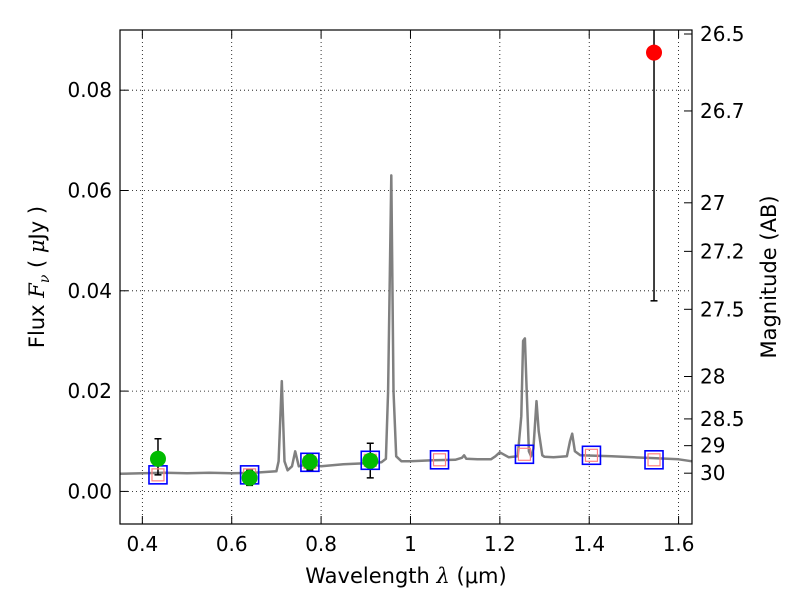  Describe the element at coordinates (722, 111) in the screenshot. I see `y2-tick-label: 26.7` at that location.